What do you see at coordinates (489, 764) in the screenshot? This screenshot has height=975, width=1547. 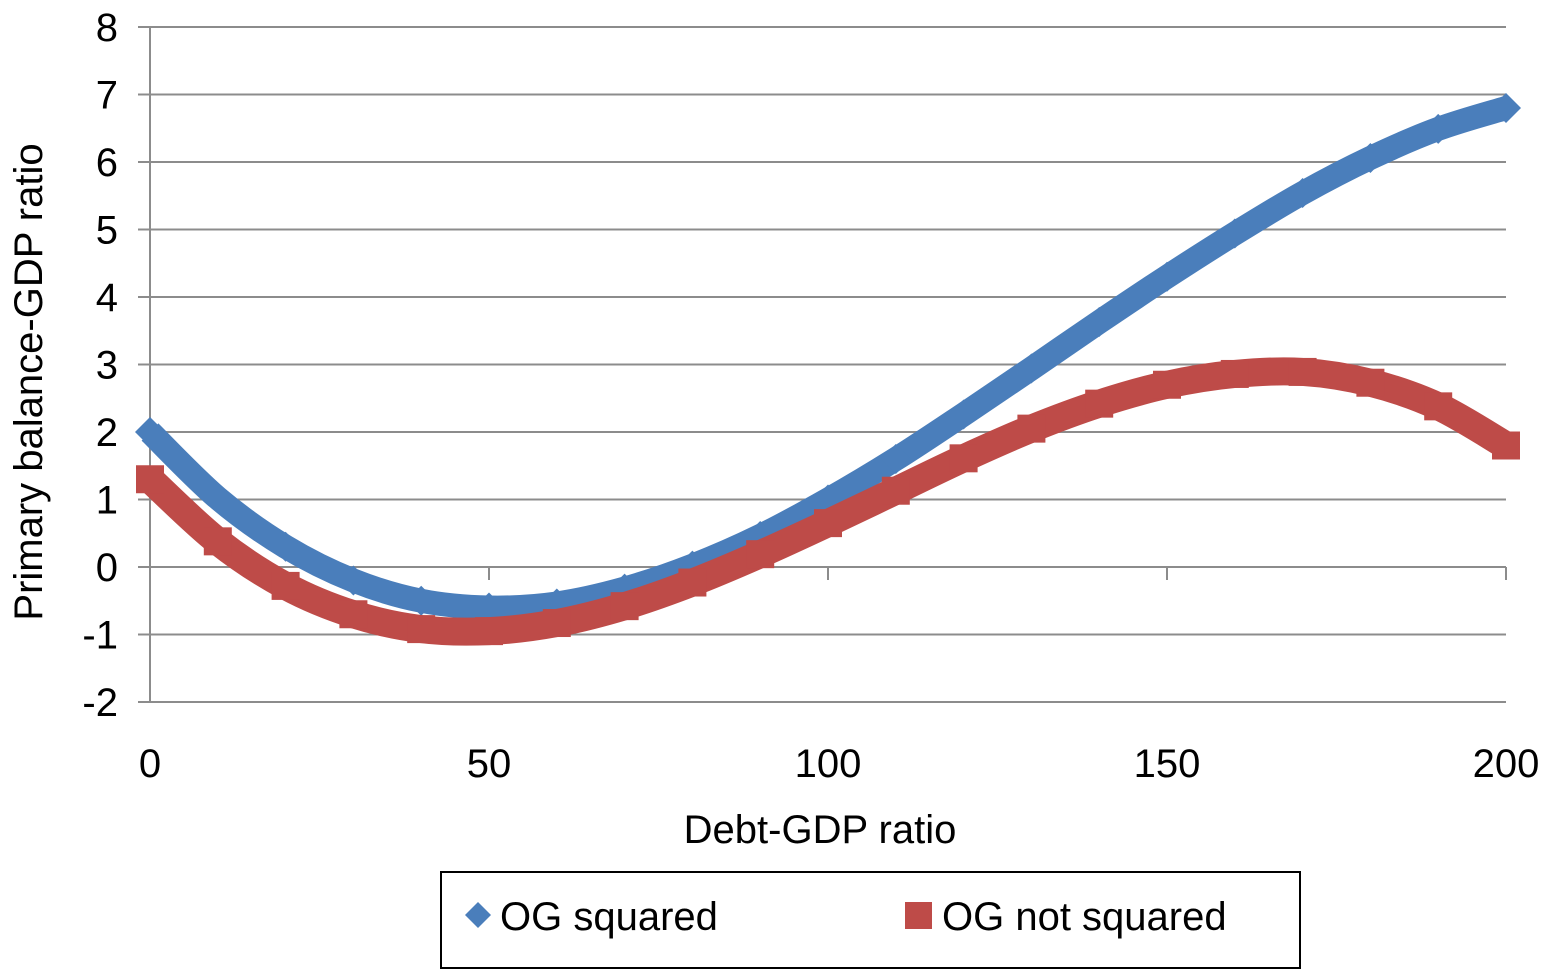 I see `x-tick-label: 50` at bounding box center [489, 764].